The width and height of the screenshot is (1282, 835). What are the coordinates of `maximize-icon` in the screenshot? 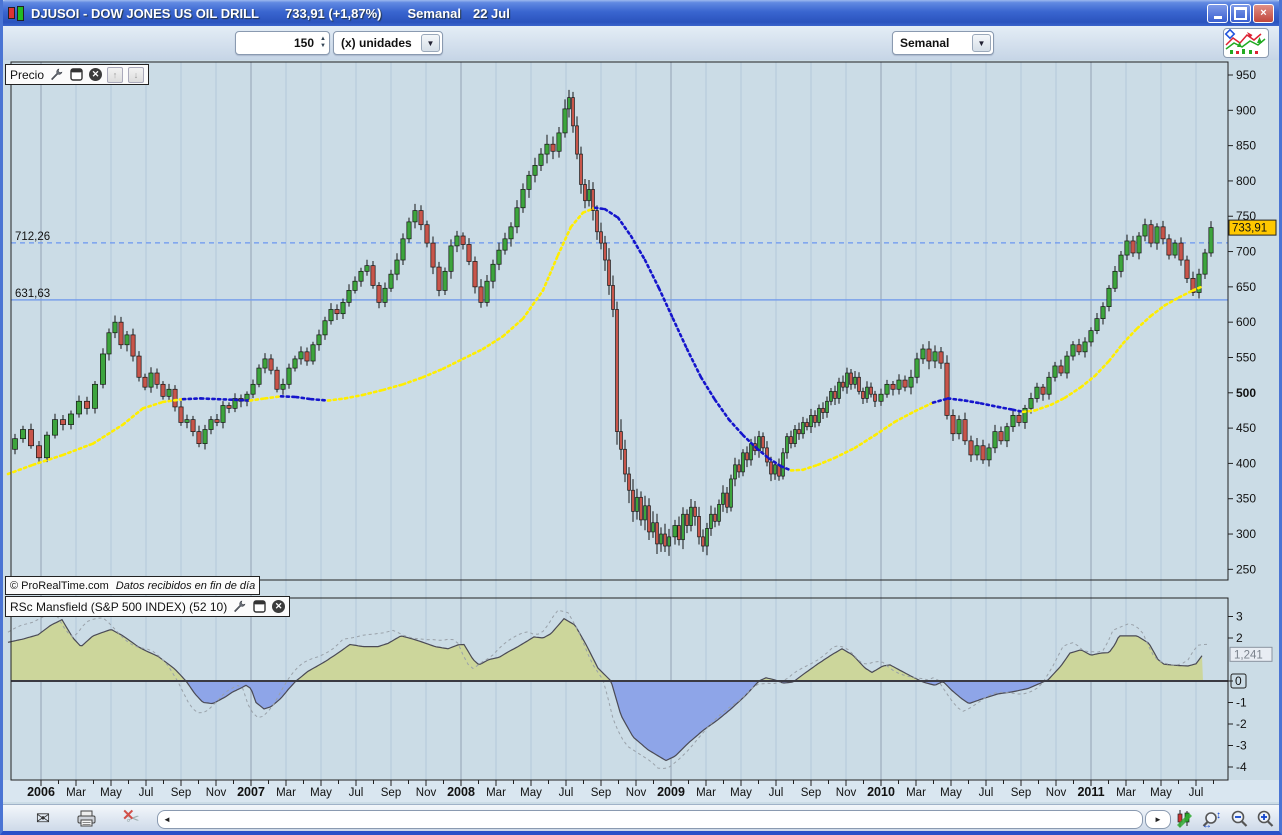 It's located at (1240, 13).